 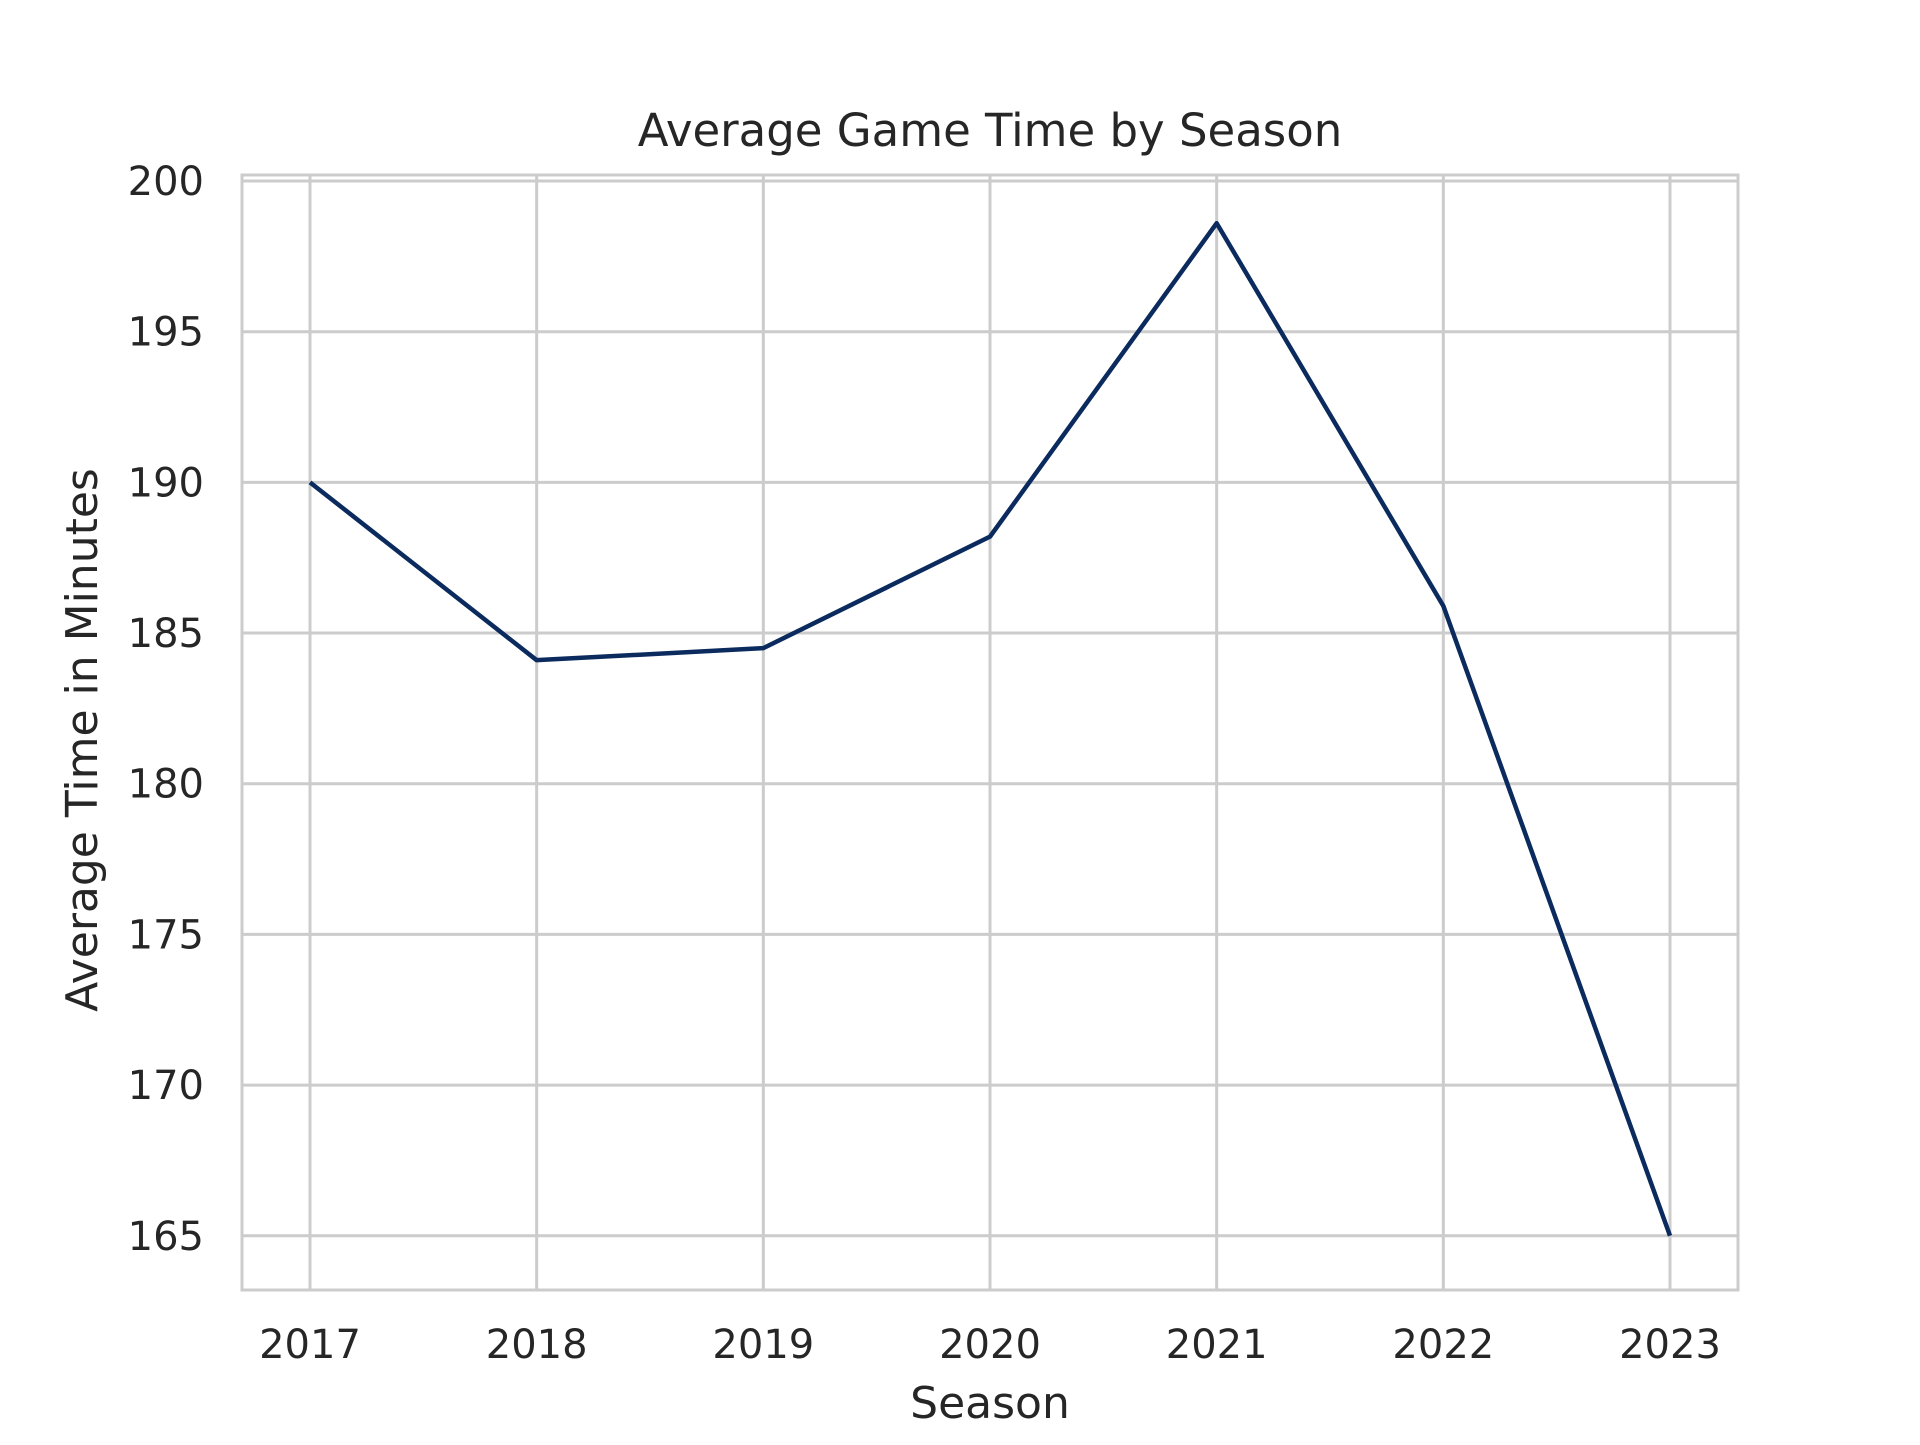 I want to click on y-axis-label: Average Time in Minutes, so click(x=82, y=740).